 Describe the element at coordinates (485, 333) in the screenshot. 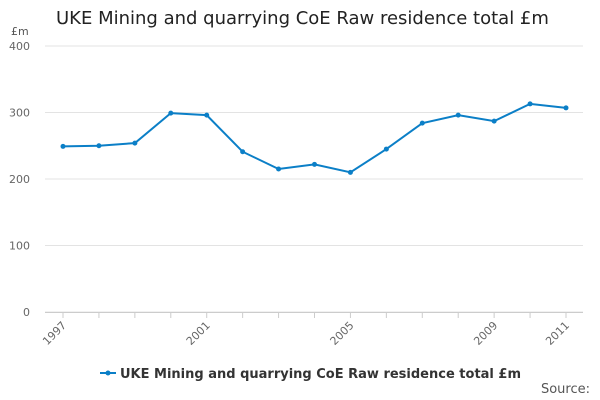

I see `x-tick-label: 2009` at that location.